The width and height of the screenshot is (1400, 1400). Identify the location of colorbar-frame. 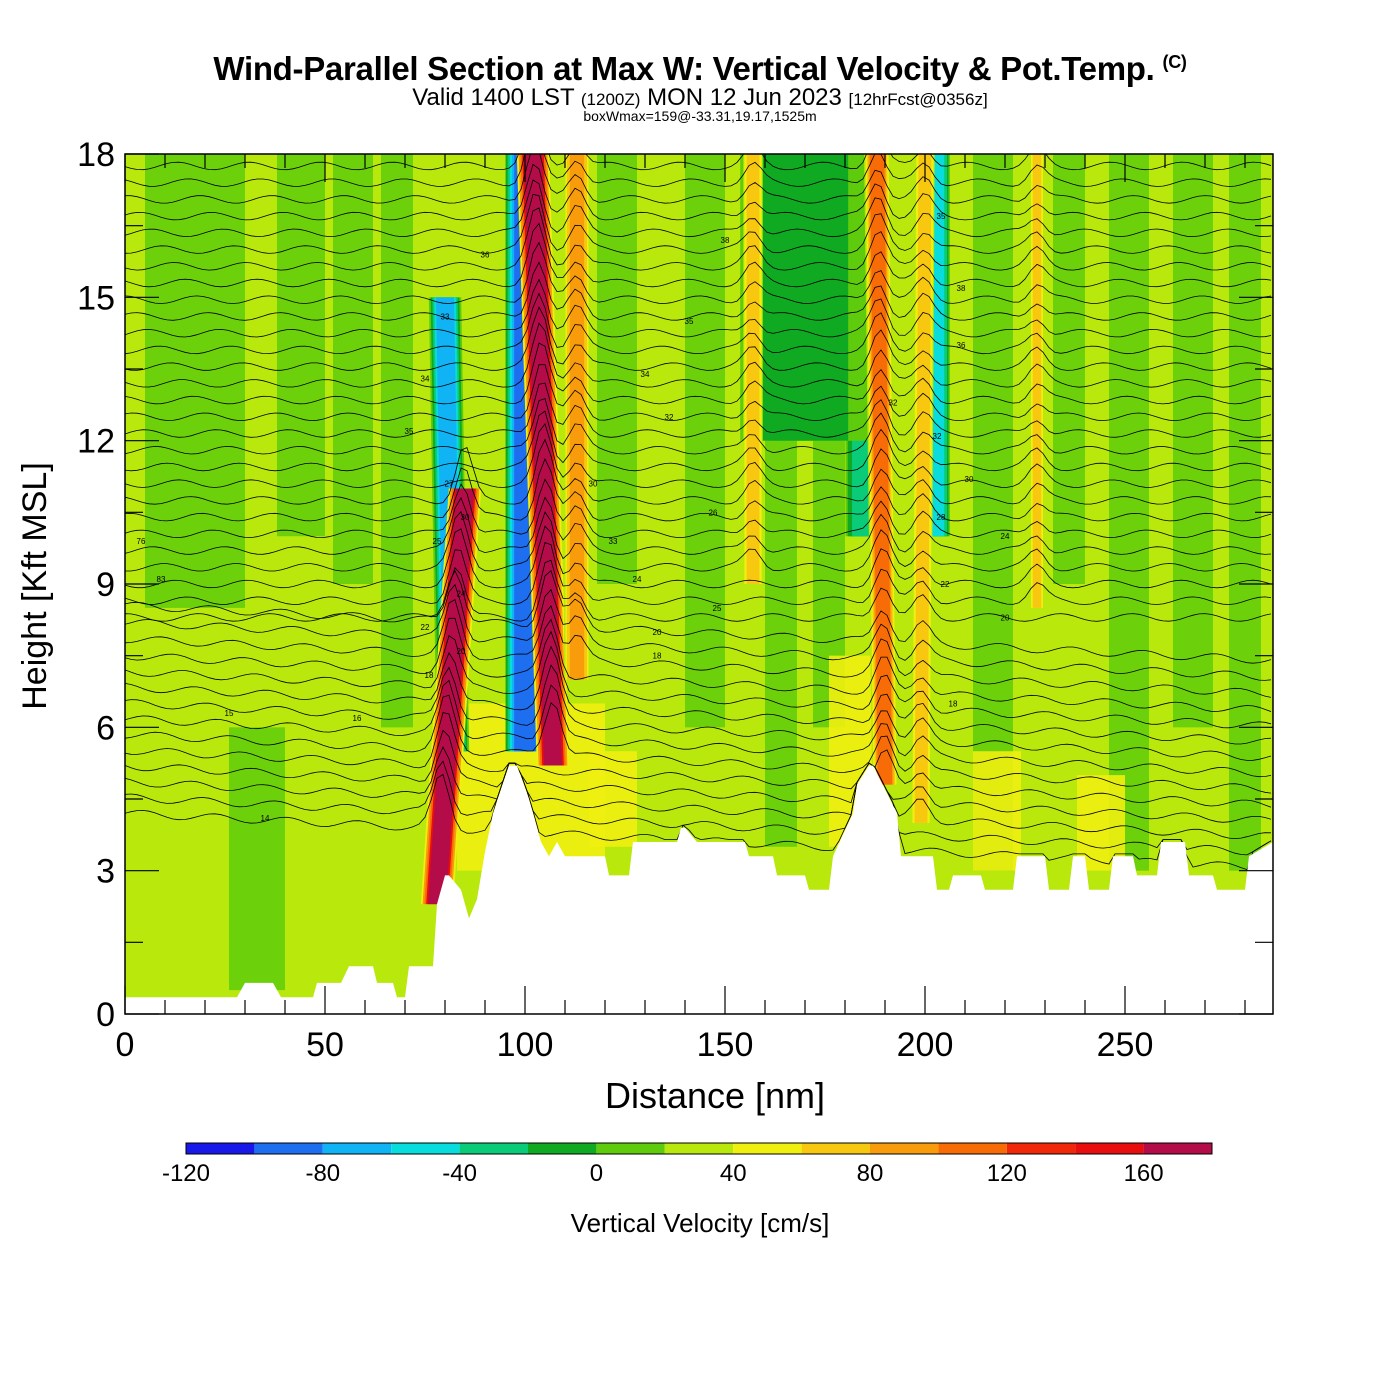
(699, 1148).